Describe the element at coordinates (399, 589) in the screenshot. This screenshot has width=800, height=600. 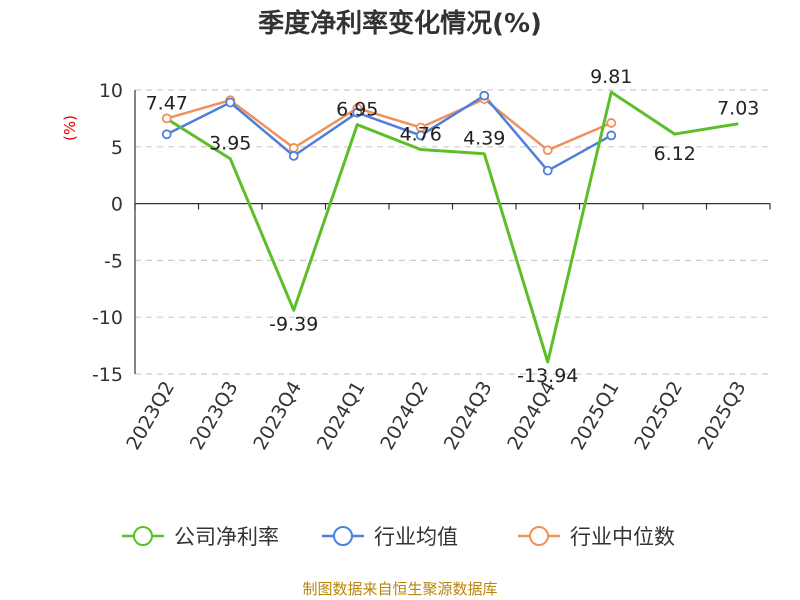
I see `source-note: 制图数据来自恒生聚源数据库` at that location.